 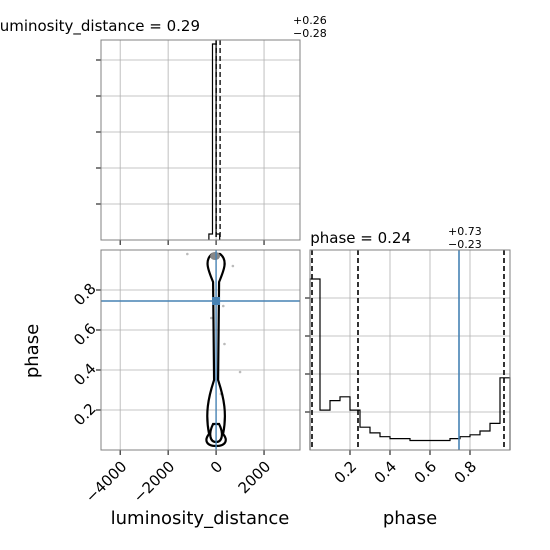 I want to click on phase-xtick-label-2: 0.6, so click(x=426, y=473).